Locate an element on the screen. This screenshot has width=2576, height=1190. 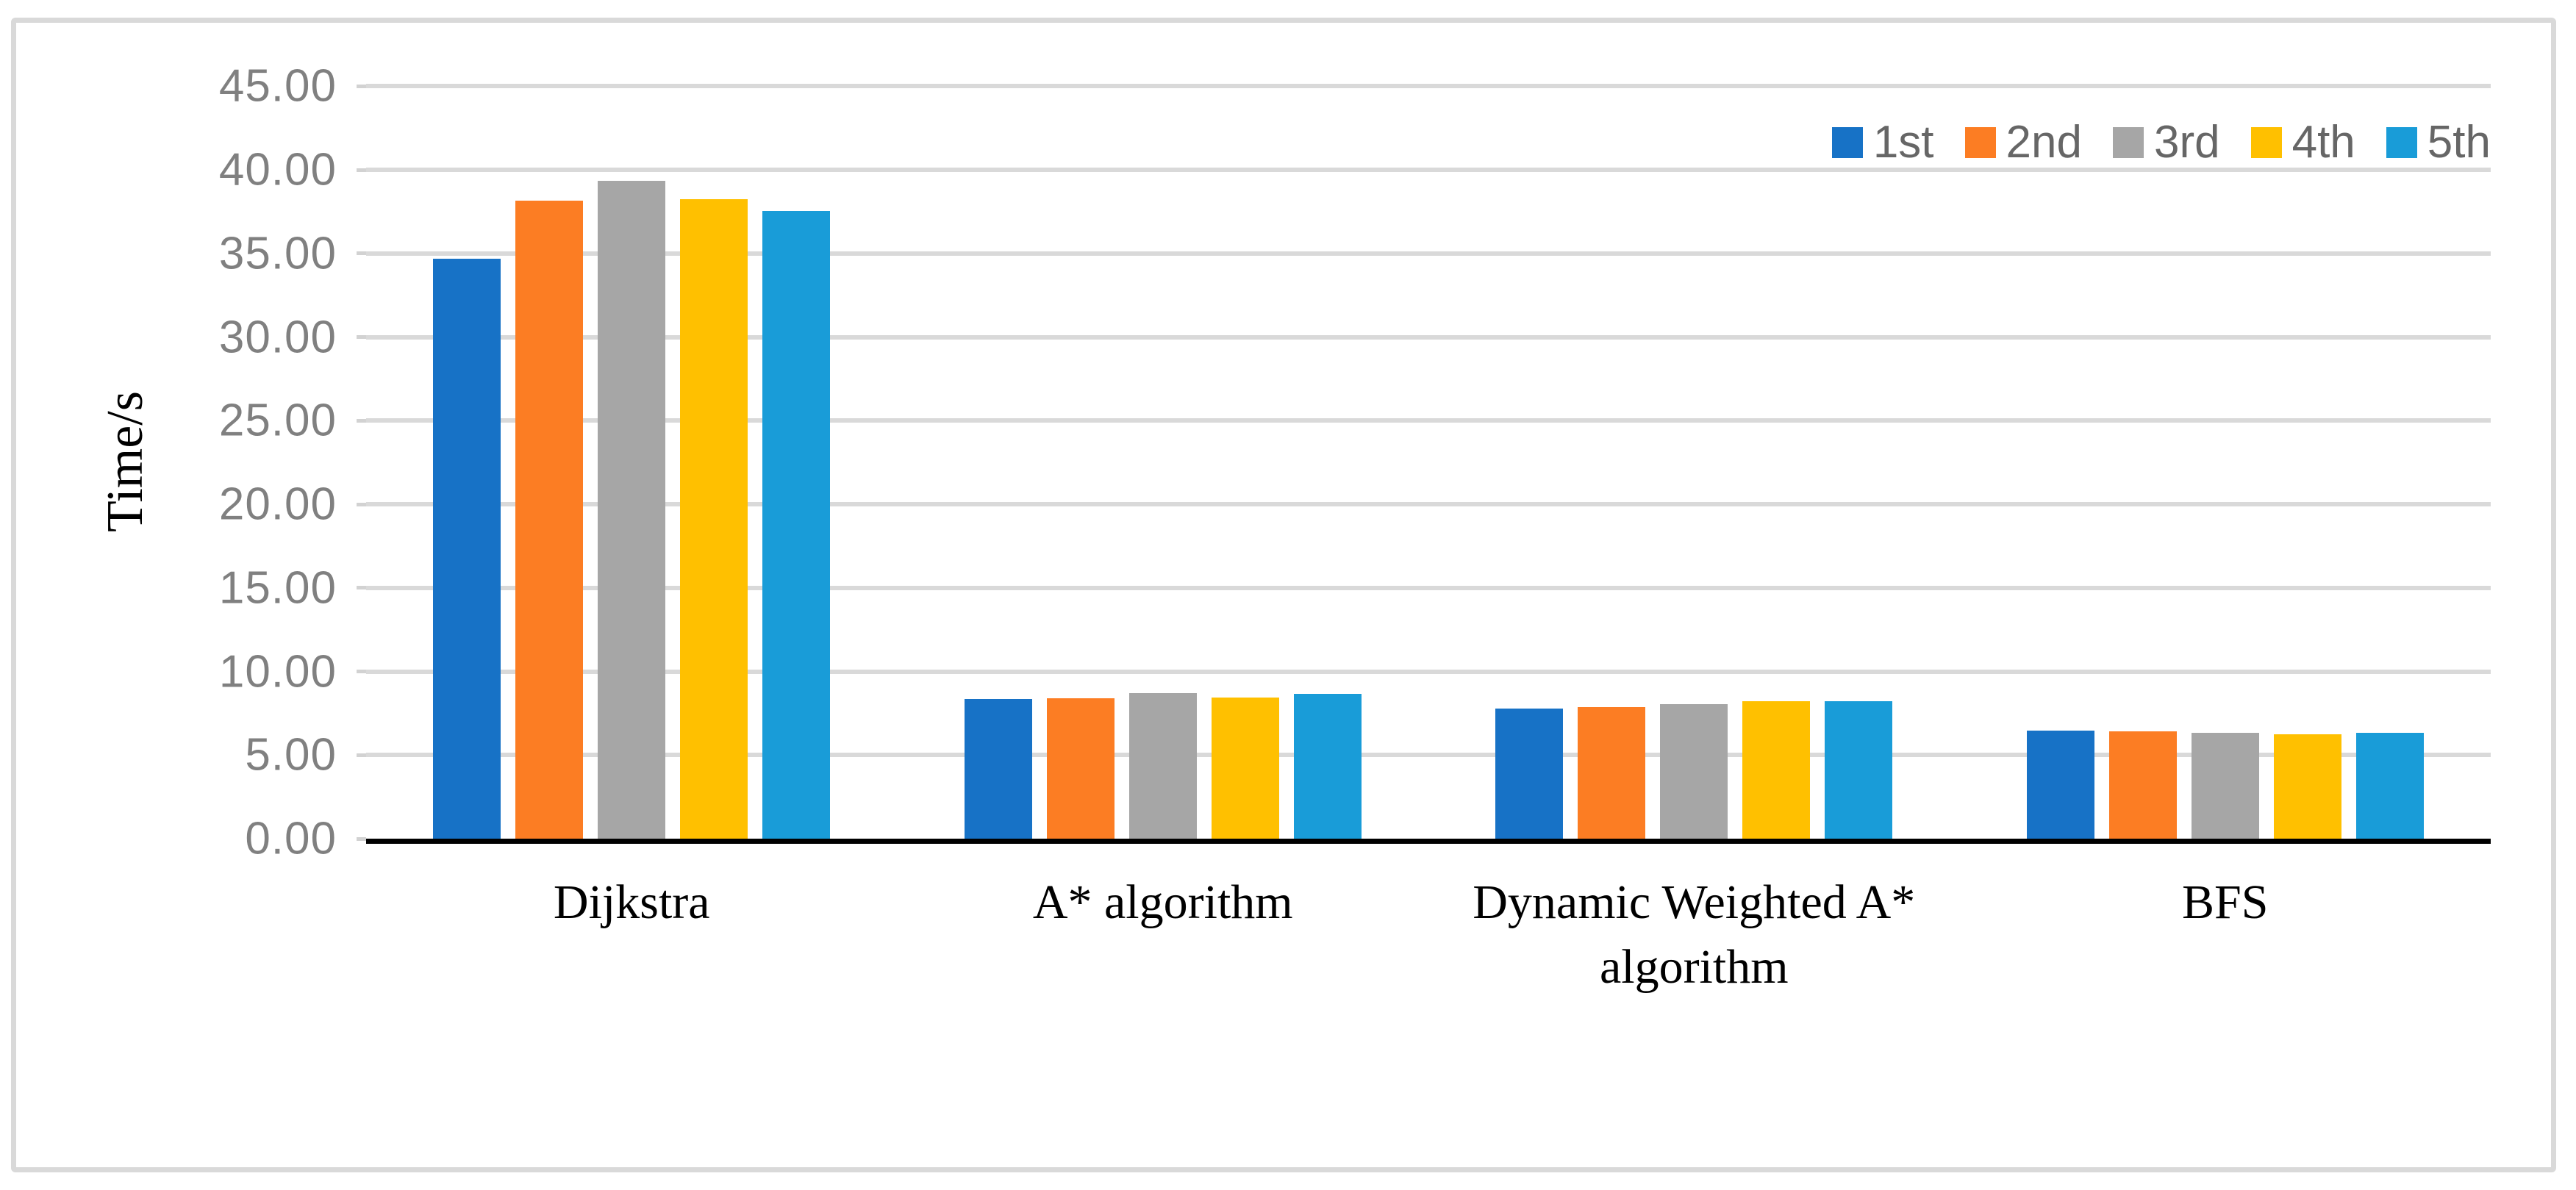
legend-swatch-4th is located at coordinates (2266, 142).